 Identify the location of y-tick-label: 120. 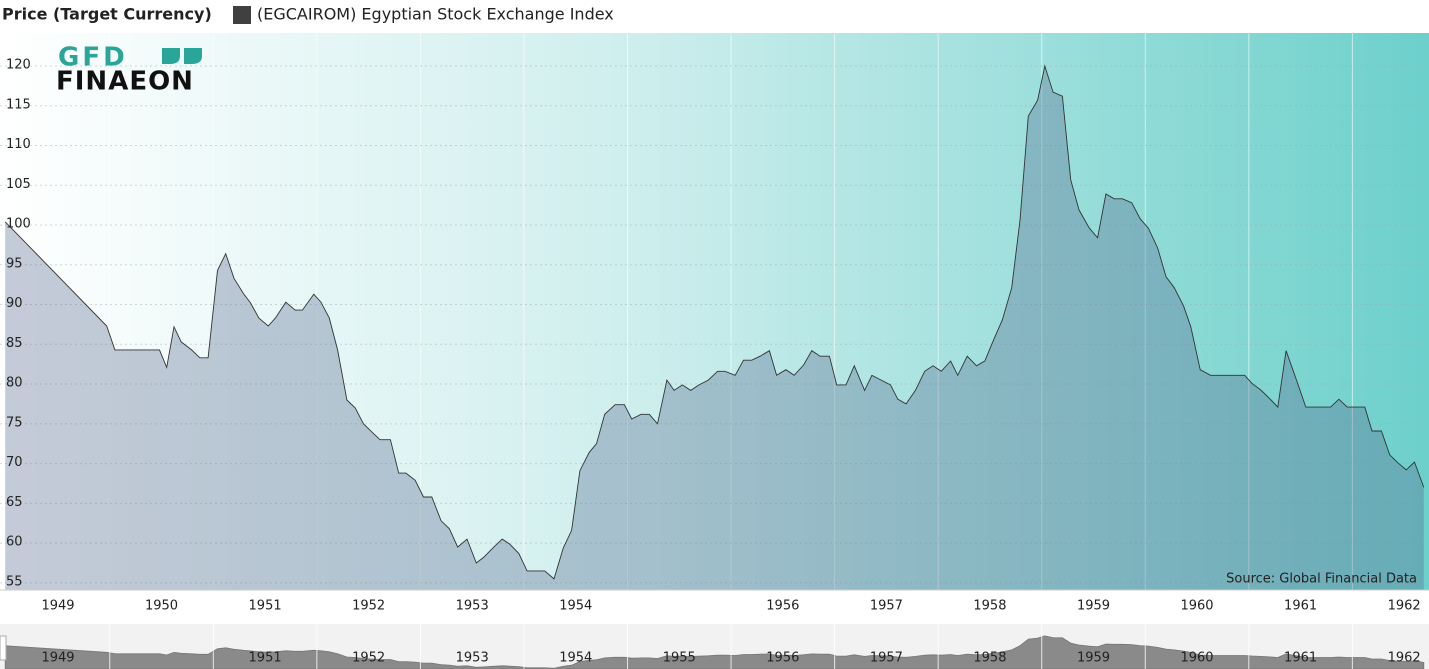
(18, 64).